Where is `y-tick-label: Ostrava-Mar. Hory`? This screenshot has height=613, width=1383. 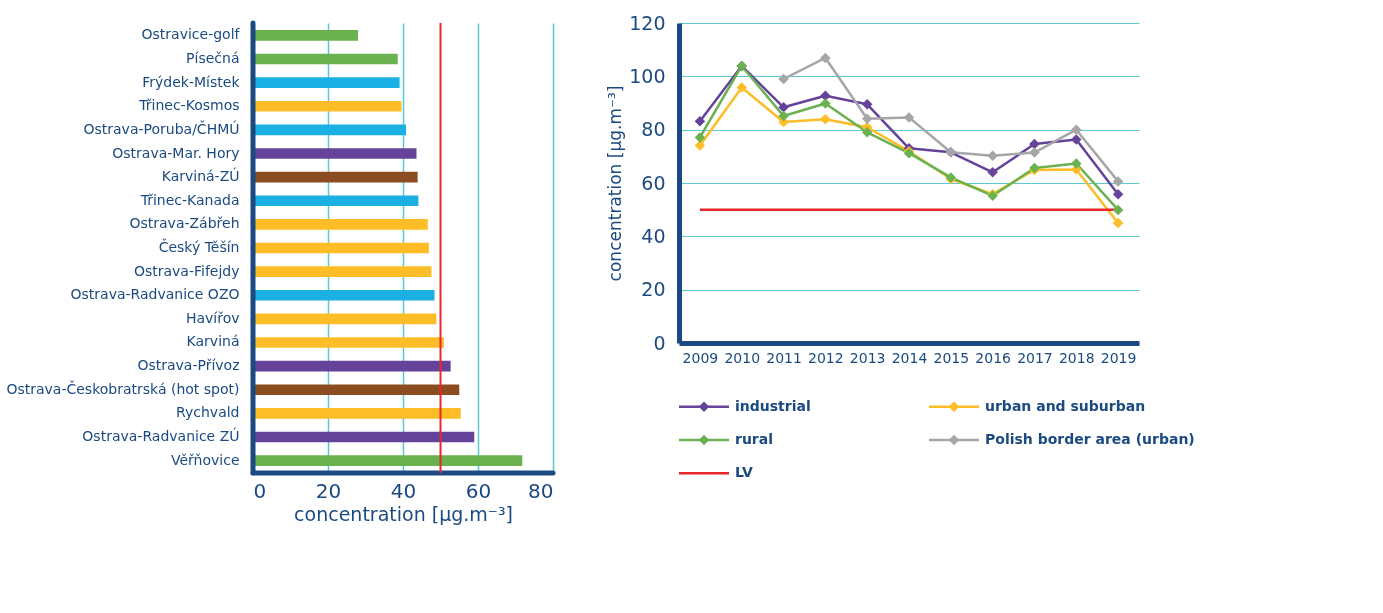 y-tick-label: Ostrava-Mar. Hory is located at coordinates (176, 152).